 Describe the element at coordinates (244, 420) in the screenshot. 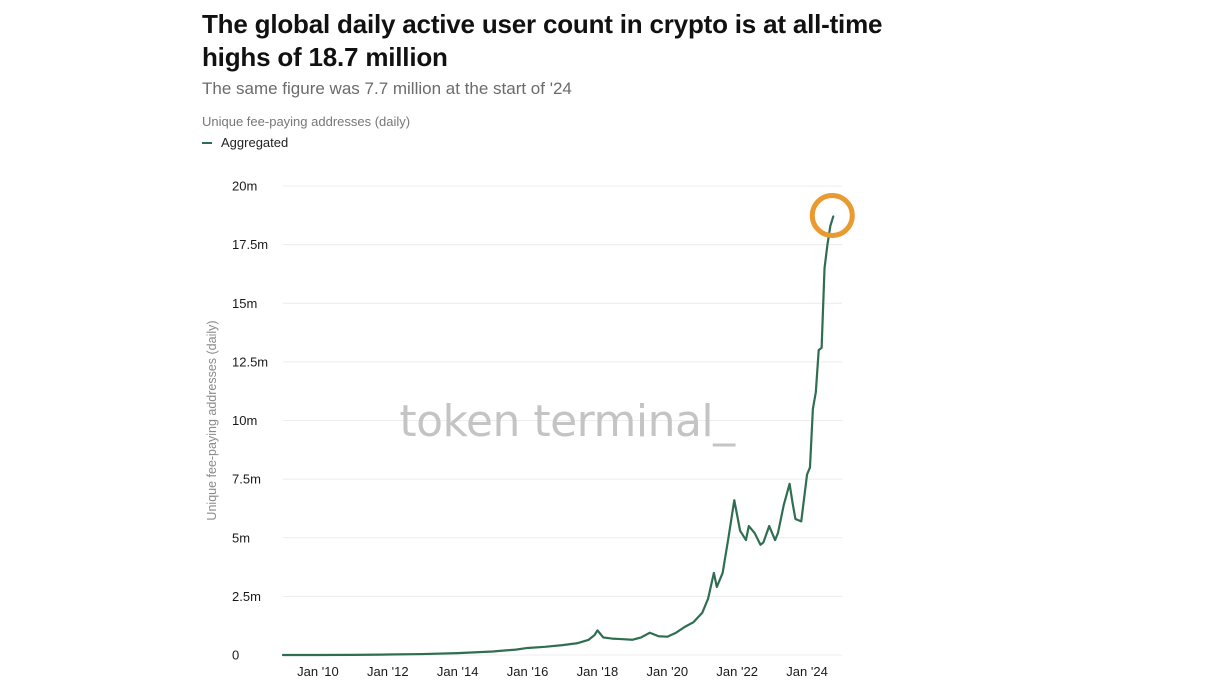

I see `y-tick-label: 10m` at that location.